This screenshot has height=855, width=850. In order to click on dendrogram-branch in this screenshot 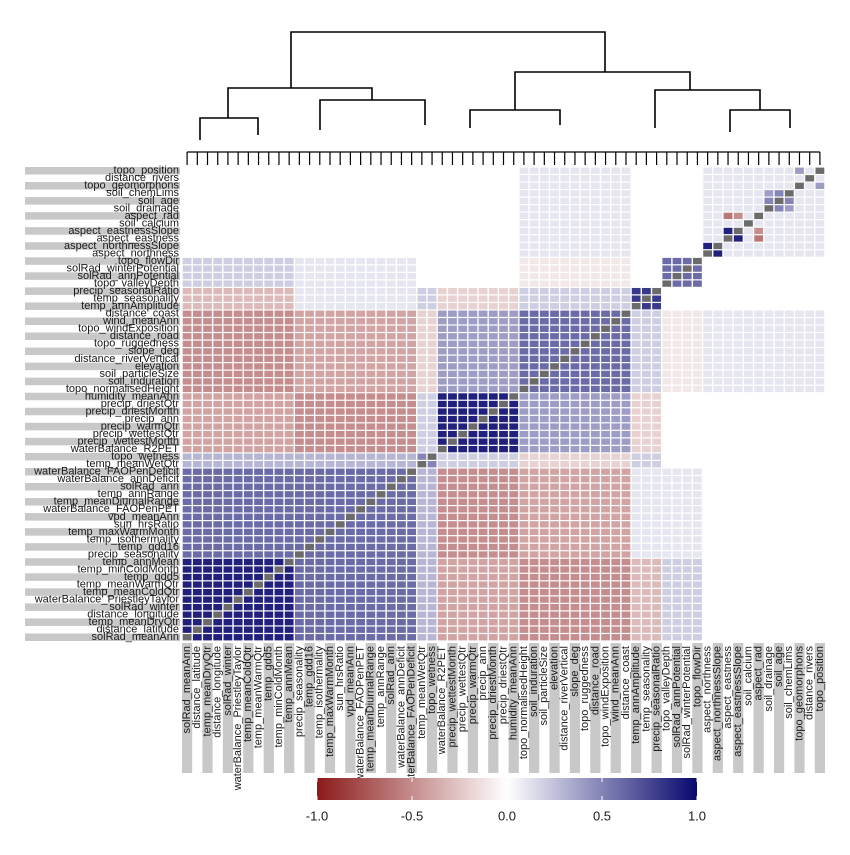, I will do `click(602, 90)`.